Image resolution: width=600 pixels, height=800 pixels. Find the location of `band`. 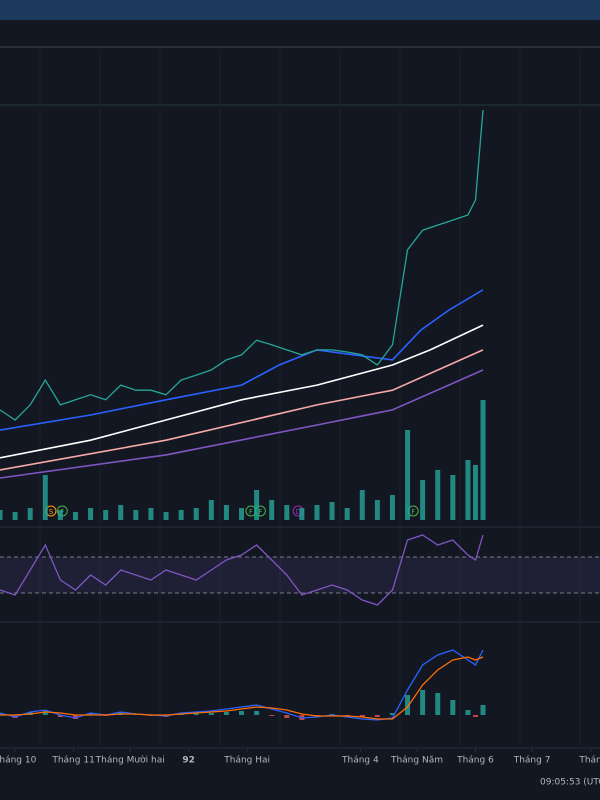

band is located at coordinates (300, 575).